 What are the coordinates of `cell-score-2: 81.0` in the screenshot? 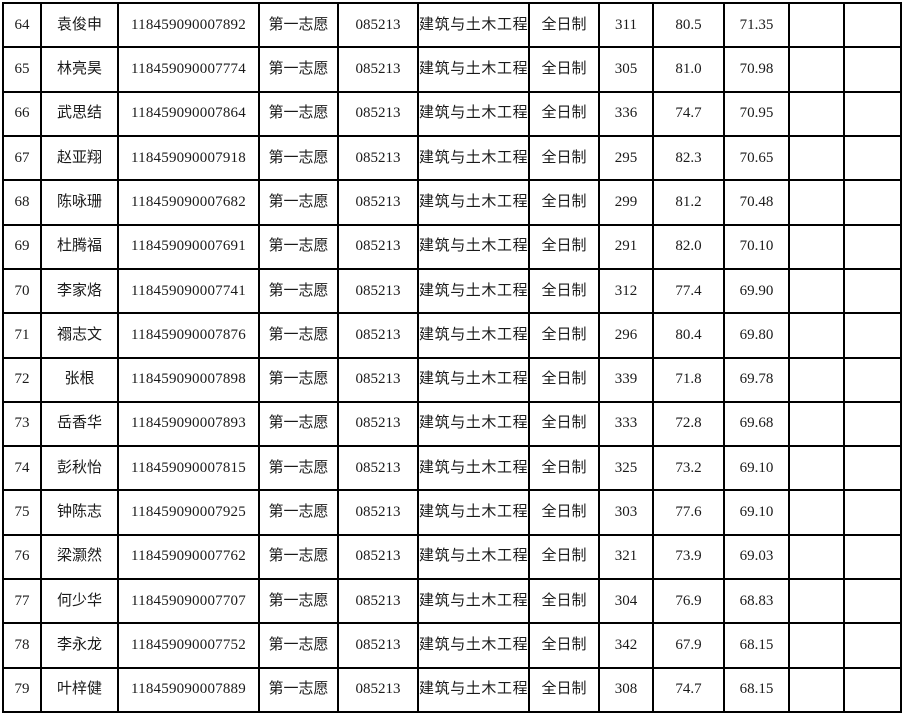 It's located at (688, 69).